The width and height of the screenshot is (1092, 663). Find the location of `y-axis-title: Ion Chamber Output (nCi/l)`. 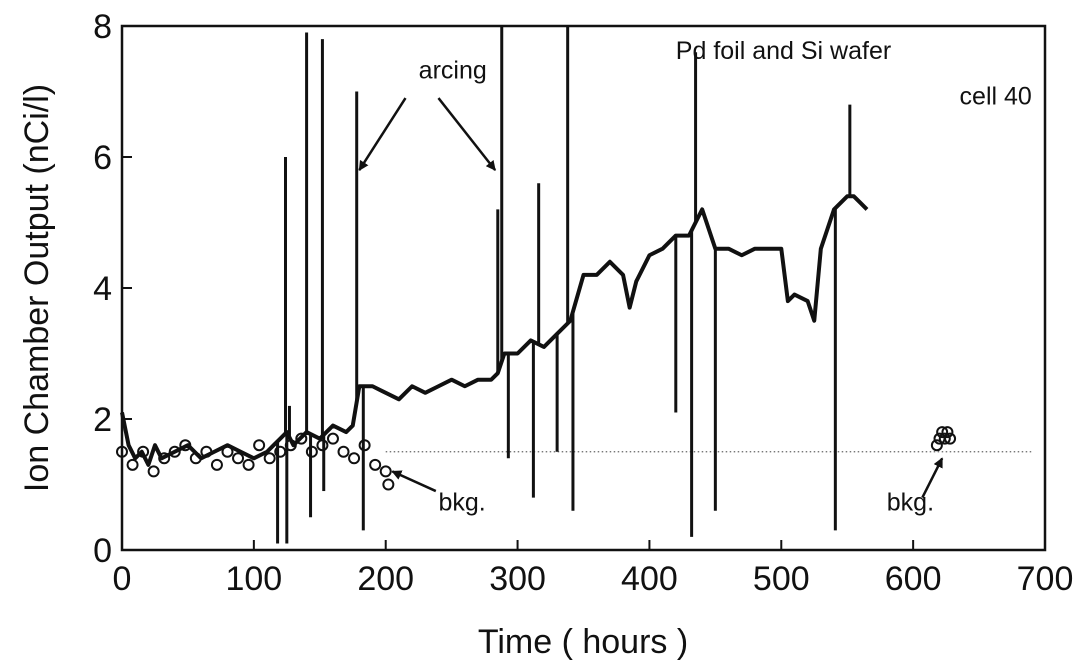

y-axis-title: Ion Chamber Output (nCi/l) is located at coordinates (37, 288).